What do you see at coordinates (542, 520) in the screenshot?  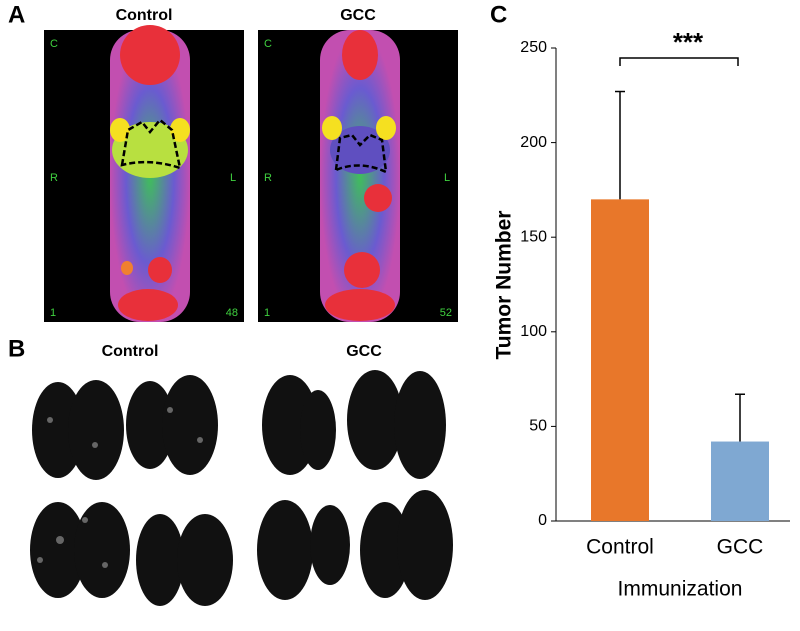 I see `y-tick-label: 0` at bounding box center [542, 520].